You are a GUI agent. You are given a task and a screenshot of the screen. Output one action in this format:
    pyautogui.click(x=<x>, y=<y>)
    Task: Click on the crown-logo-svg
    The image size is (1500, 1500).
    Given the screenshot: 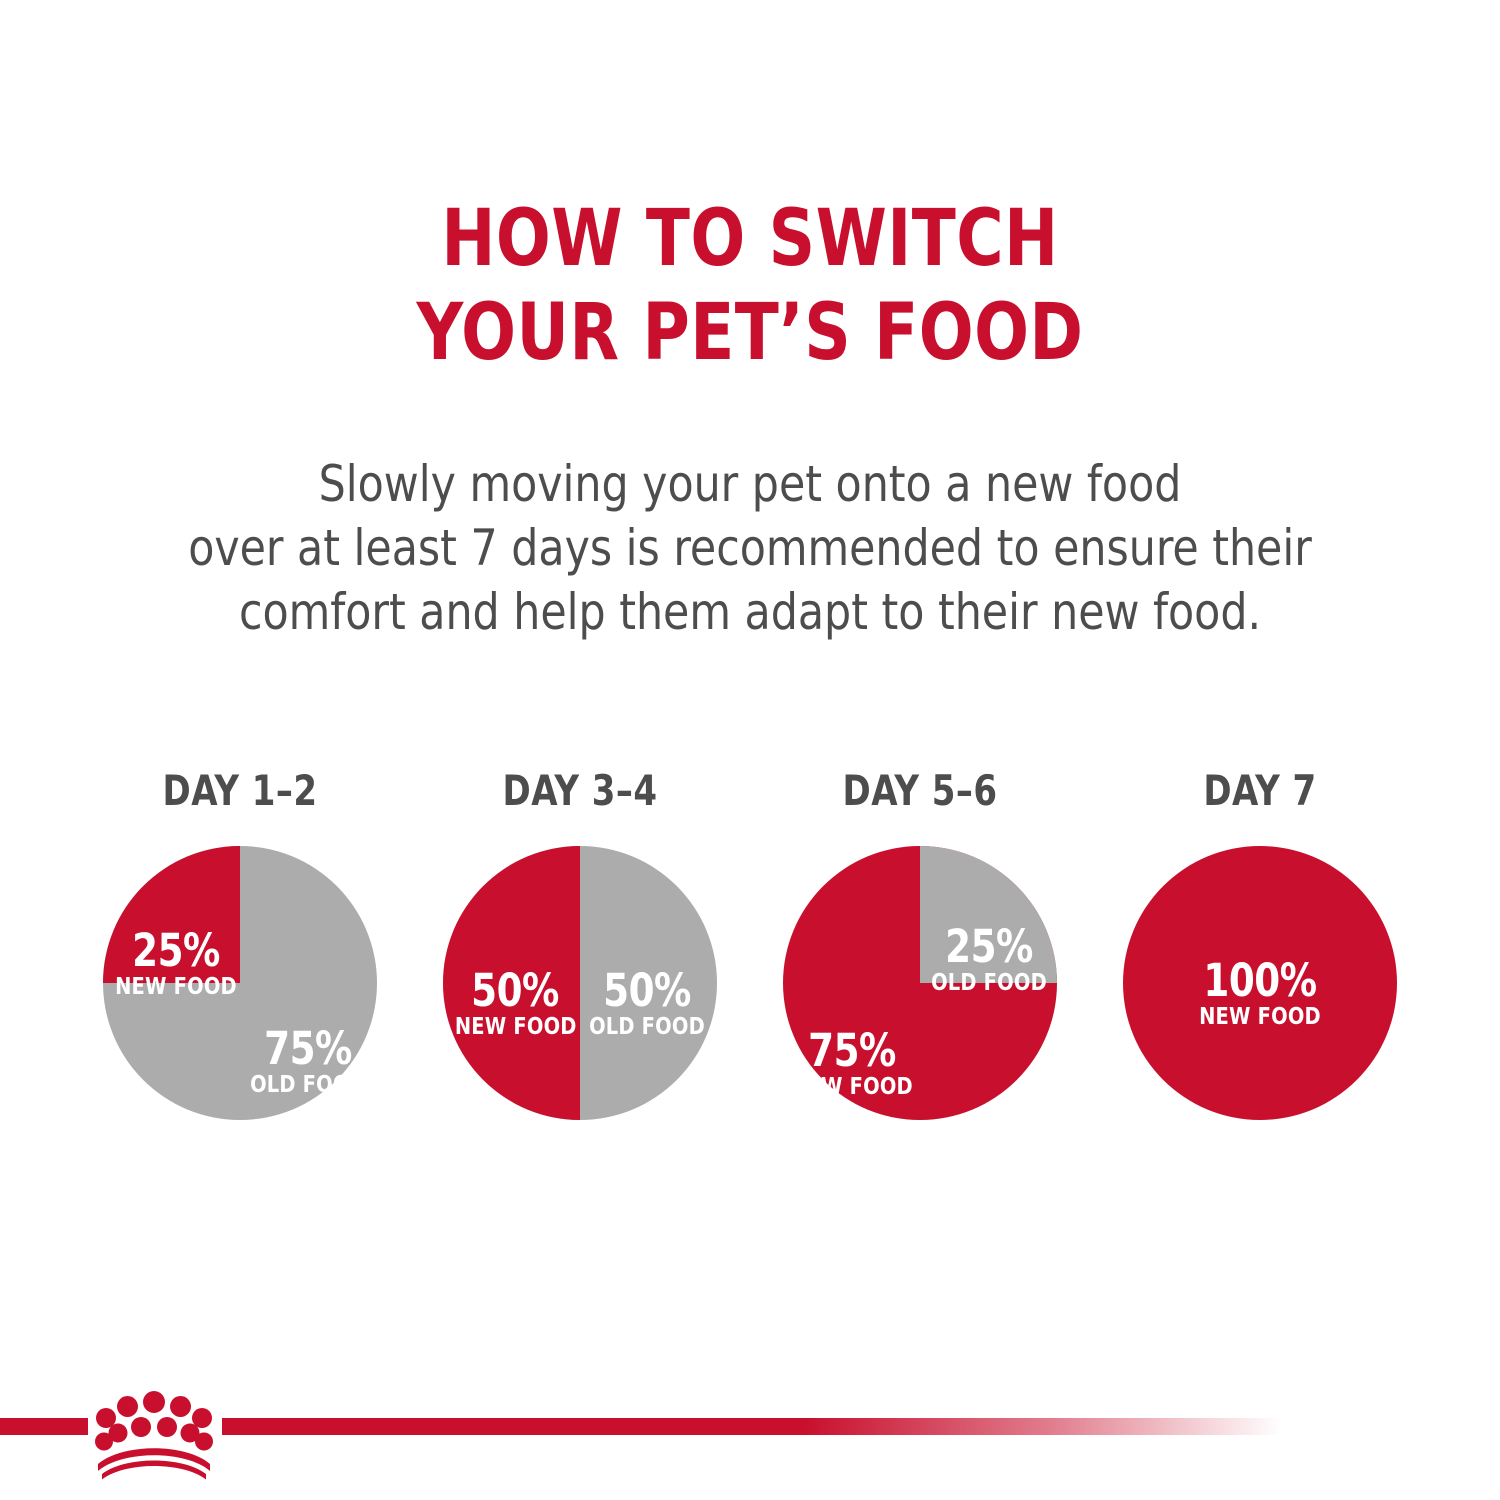 What is the action you would take?
    pyautogui.click(x=154, y=1435)
    